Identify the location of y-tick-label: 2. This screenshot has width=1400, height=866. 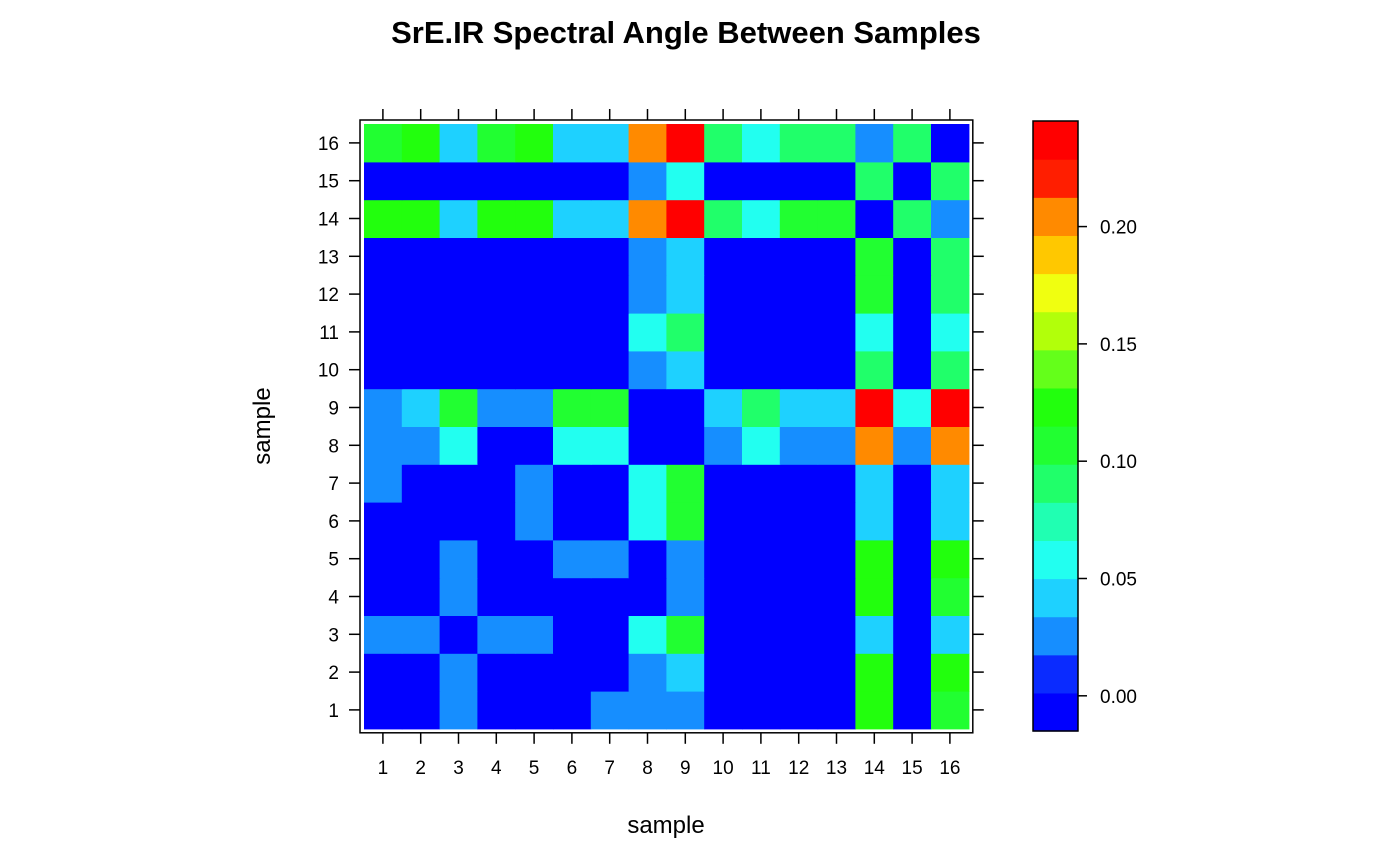
(333, 673).